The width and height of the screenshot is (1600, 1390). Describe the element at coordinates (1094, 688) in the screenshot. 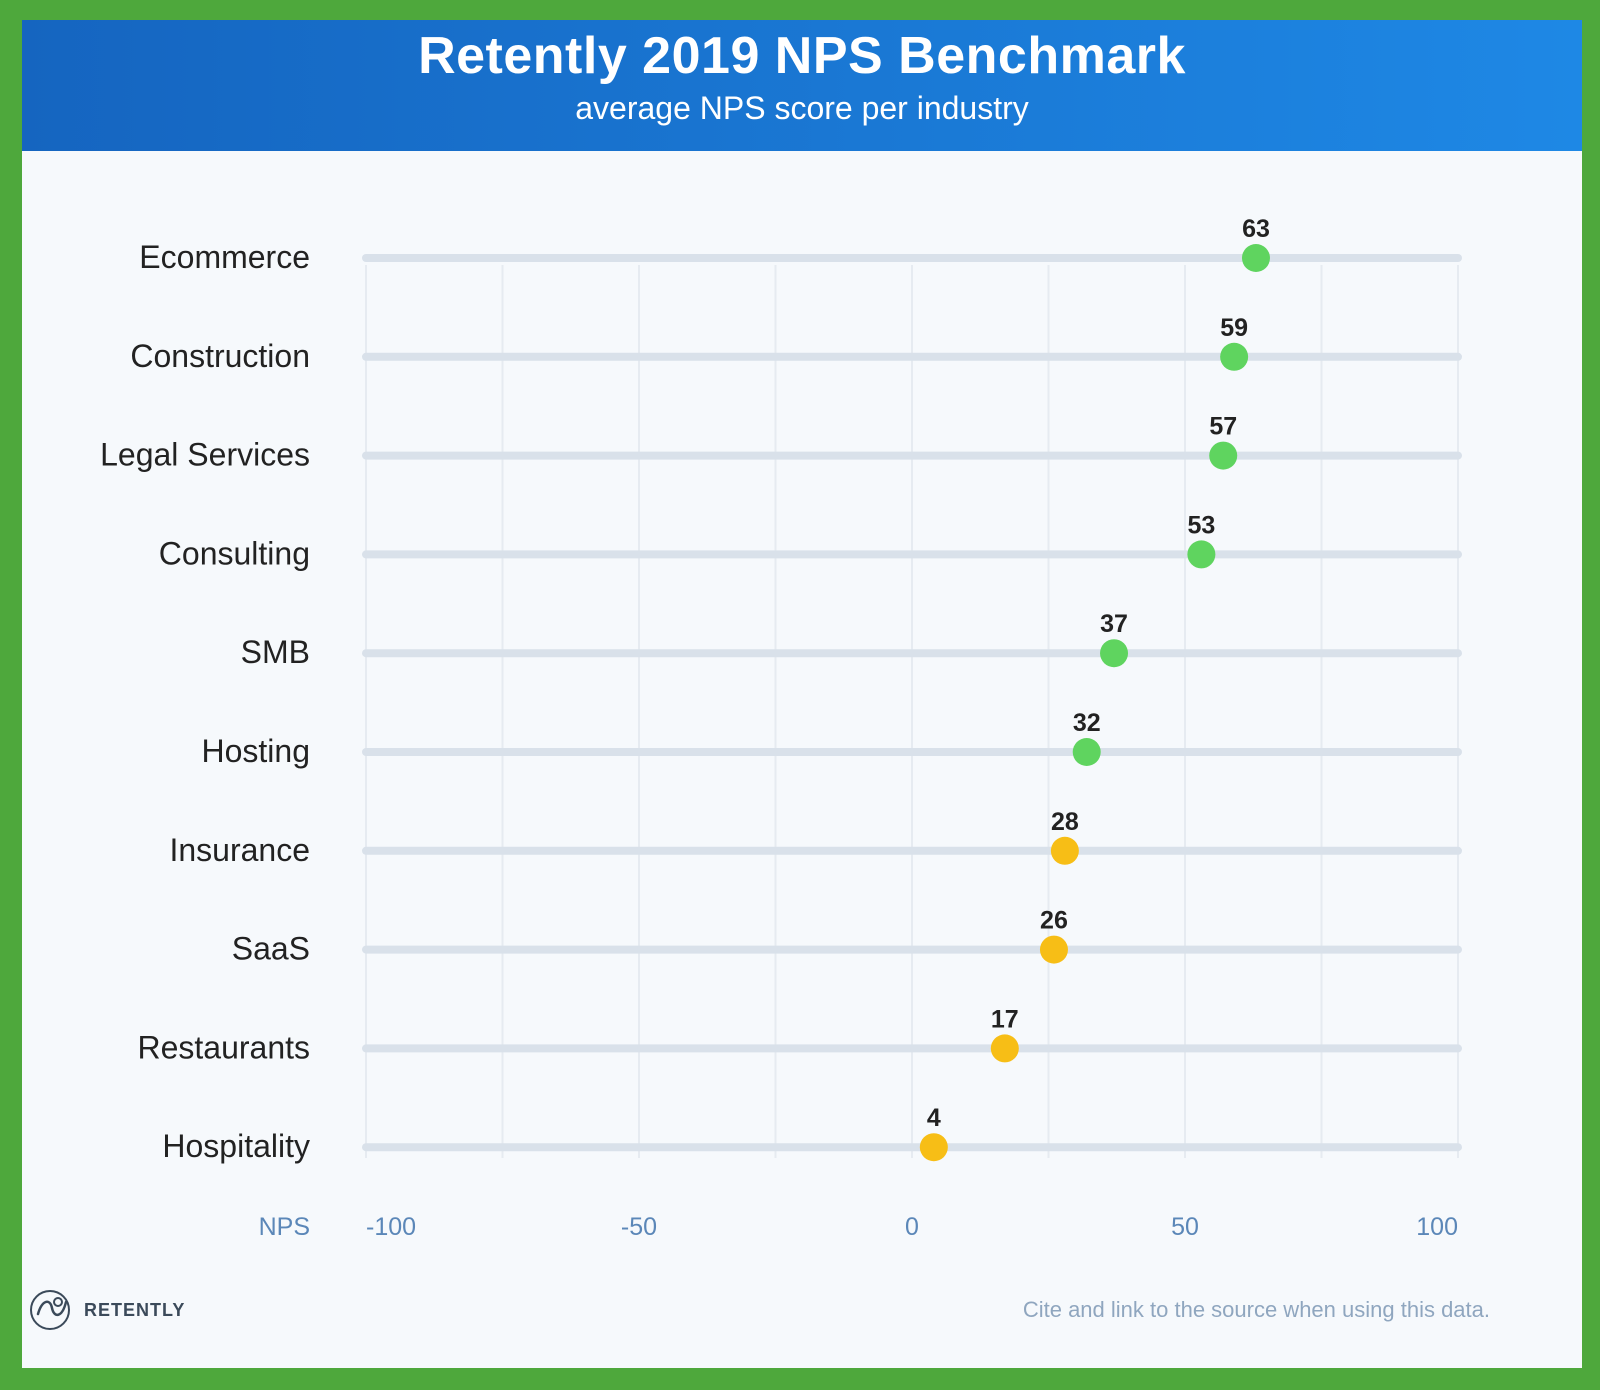

I see `dot-layer: 63 59 57 53 37 32 28 26 17 4` at that location.